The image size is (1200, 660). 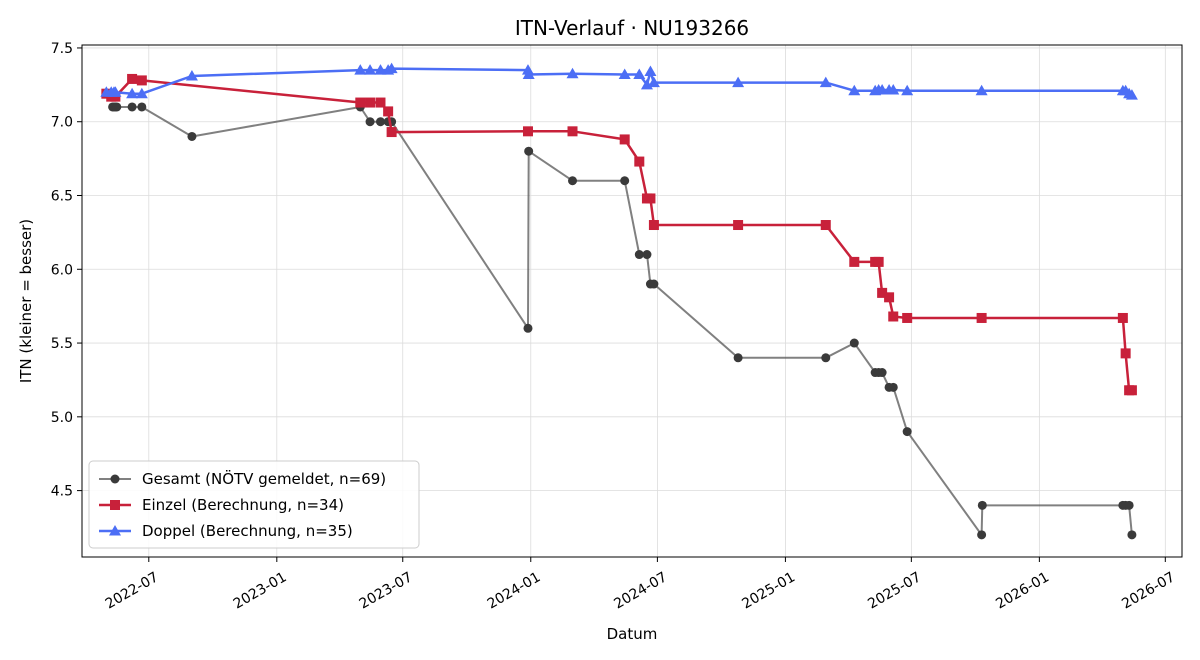 I want to click on y-tick-label: 6.0, so click(x=62, y=270).